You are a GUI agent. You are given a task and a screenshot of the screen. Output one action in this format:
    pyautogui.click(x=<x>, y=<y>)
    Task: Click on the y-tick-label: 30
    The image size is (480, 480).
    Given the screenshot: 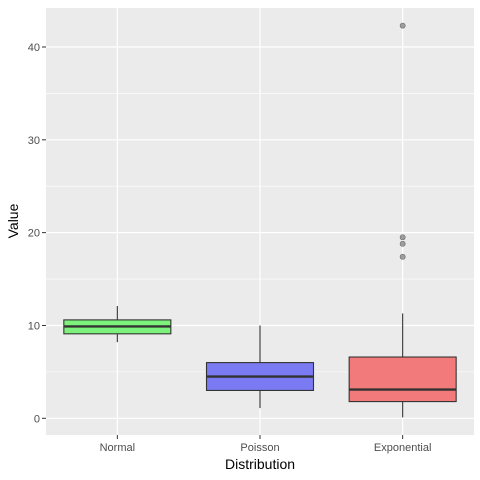 What is the action you would take?
    pyautogui.click(x=34, y=141)
    